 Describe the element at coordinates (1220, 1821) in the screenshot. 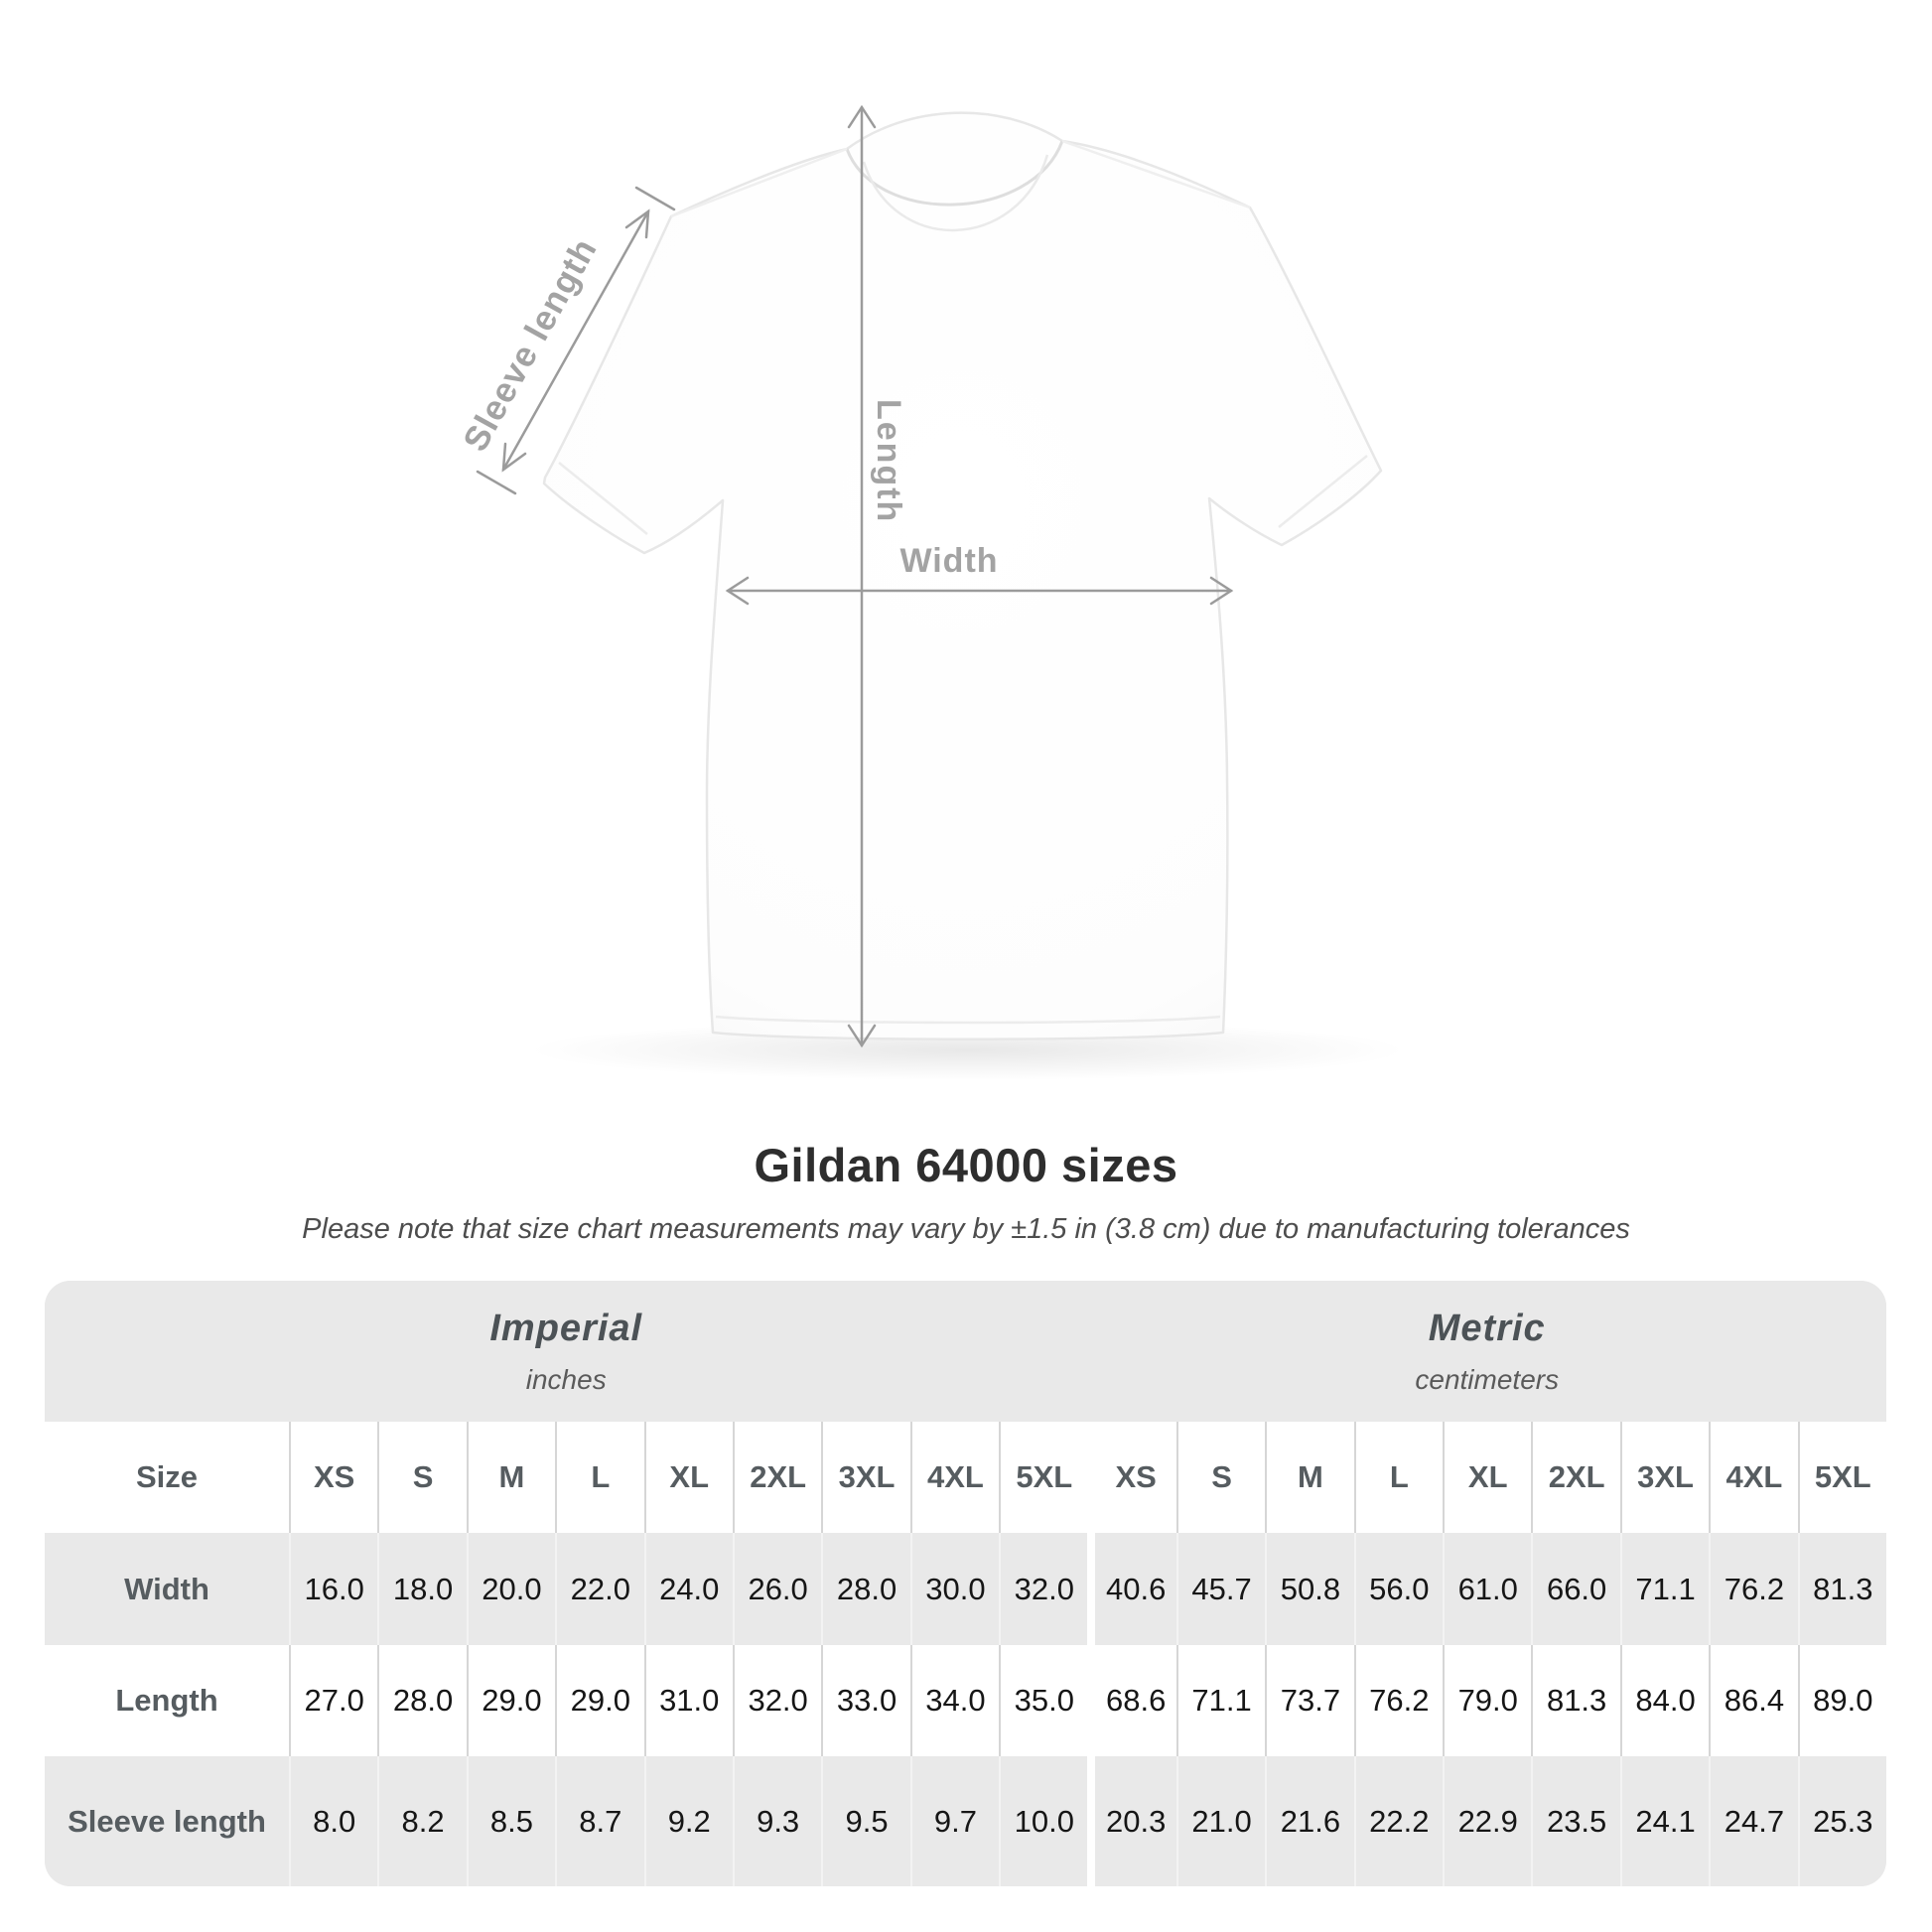

I see `cell-value: 21.0` at that location.